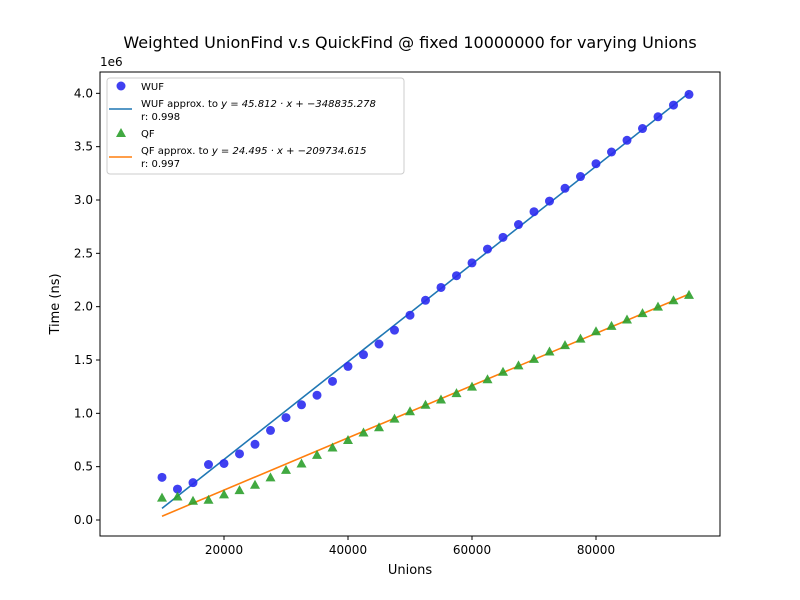  I want to click on legend-wuf-fit-r: r: 0.998, so click(160, 117).